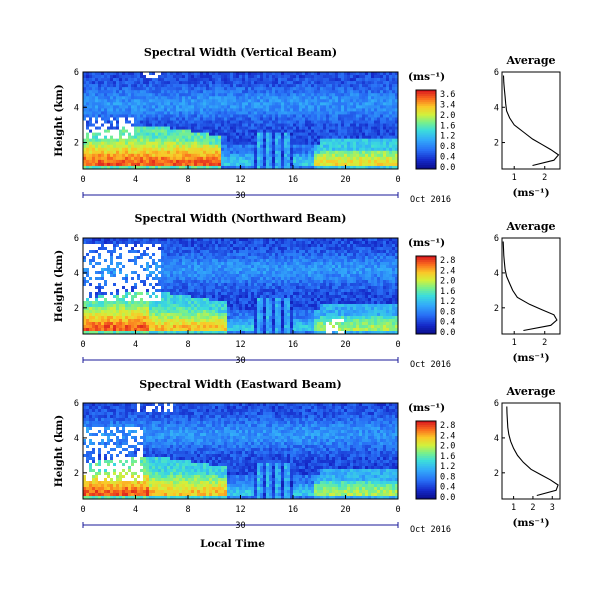 The image size is (610, 598). Describe the element at coordinates (426, 162) in the screenshot. I see `colorbar-swatch` at that location.